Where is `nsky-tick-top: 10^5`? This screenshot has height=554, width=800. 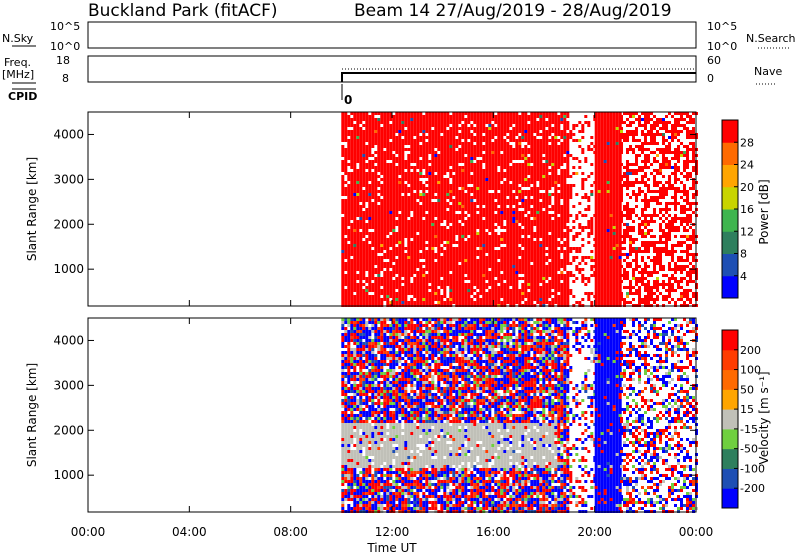
nsky-tick-top: 10^5 is located at coordinates (65, 26).